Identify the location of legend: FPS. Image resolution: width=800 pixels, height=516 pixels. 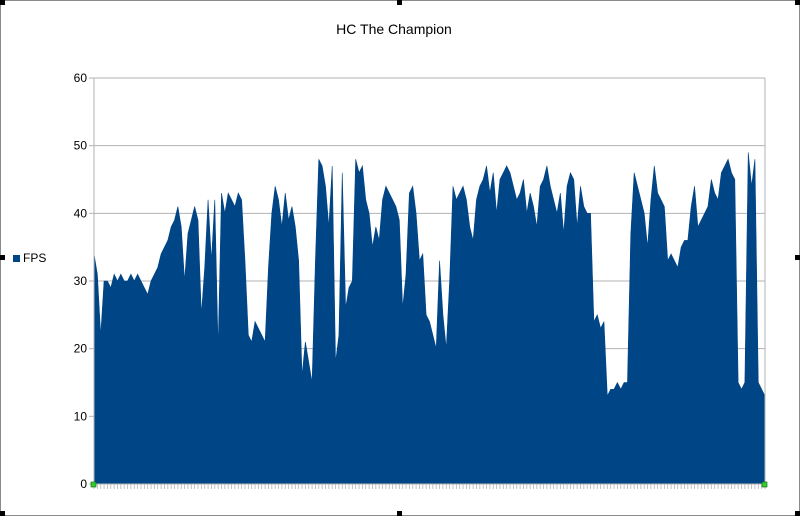
(29, 258).